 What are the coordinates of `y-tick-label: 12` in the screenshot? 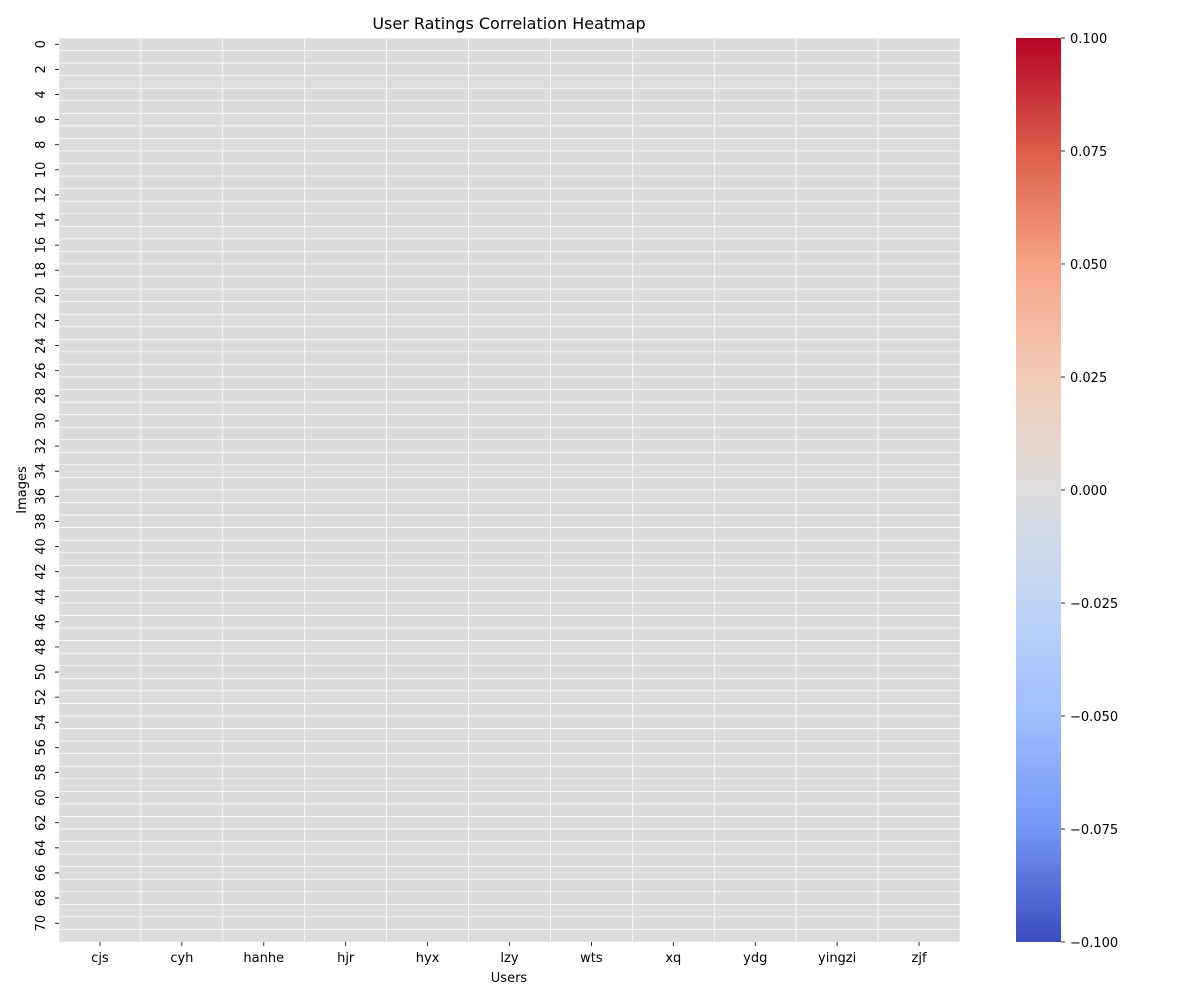 It's located at (41, 195).